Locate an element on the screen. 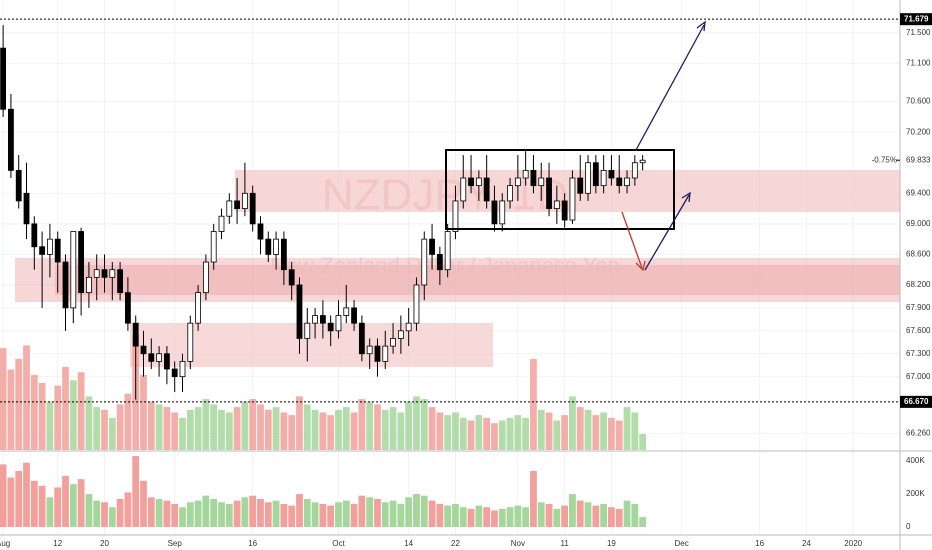 This screenshot has height=550, width=932. x-tick-label: Dec is located at coordinates (682, 543).